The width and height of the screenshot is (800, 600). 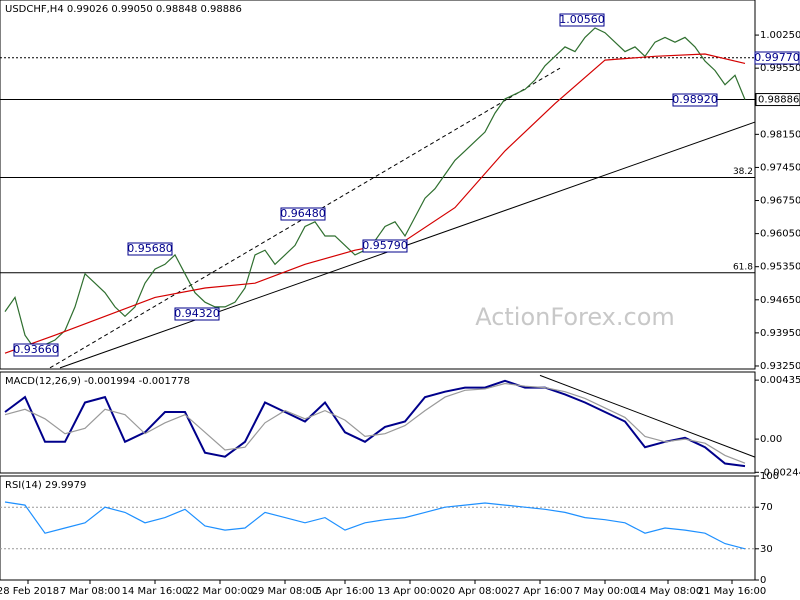 What do you see at coordinates (780, 333) in the screenshot?
I see `y-tick-label: 0.93950` at bounding box center [780, 333].